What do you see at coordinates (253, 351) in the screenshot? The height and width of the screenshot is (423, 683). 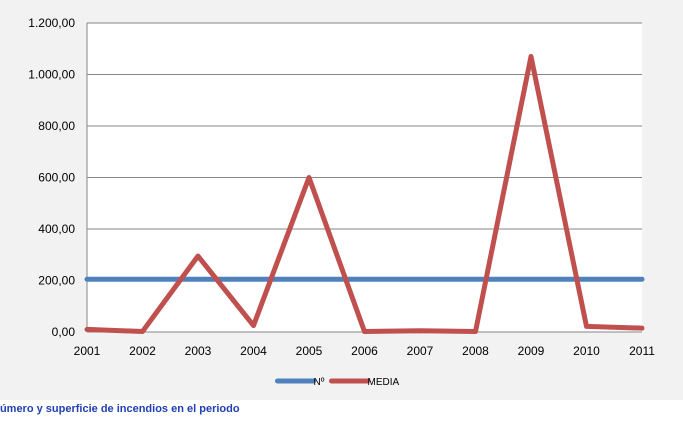 I see `x-tick-label: 2004` at bounding box center [253, 351].